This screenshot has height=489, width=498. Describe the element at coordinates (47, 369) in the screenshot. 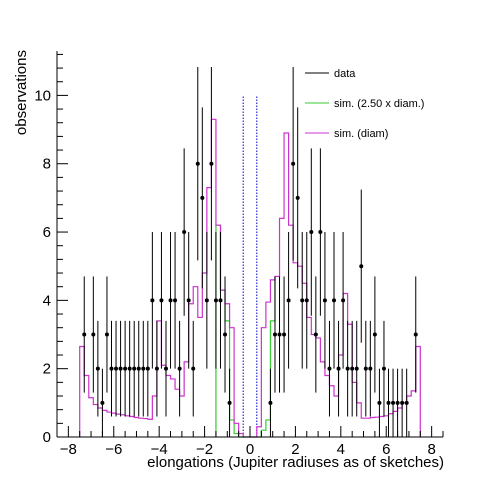

I see `y-tick-label: 2` at that location.